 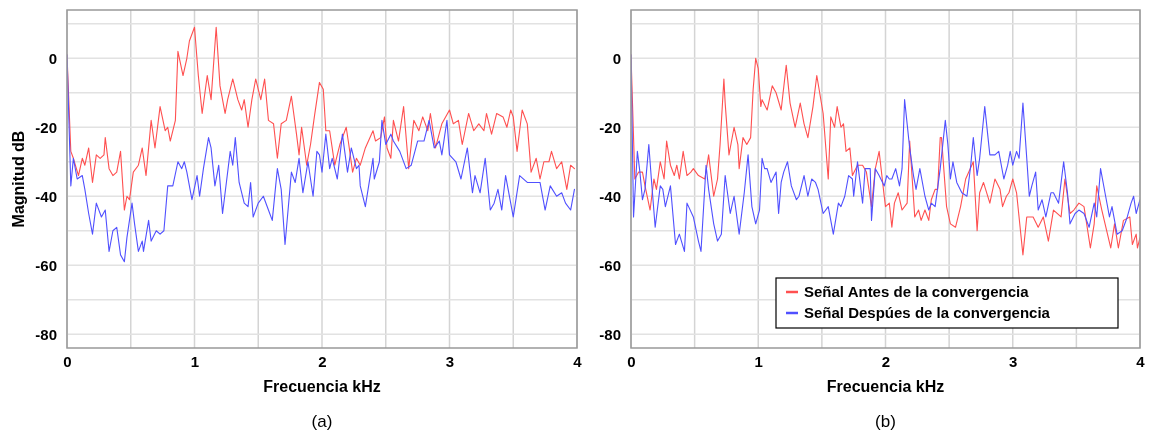 What do you see at coordinates (322, 421) in the screenshot?
I see `text: (a)` at bounding box center [322, 421].